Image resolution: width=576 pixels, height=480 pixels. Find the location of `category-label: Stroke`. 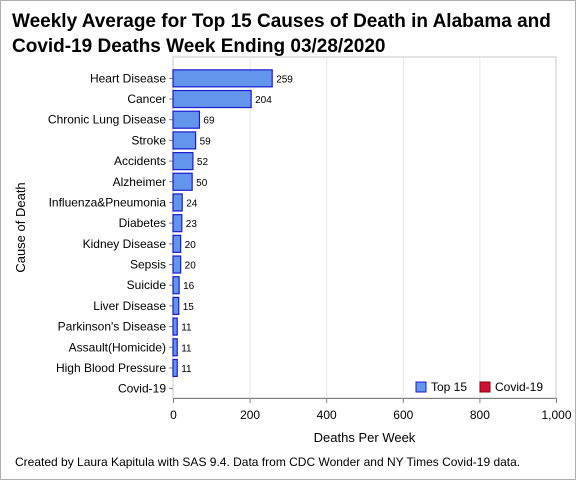

category-label: Stroke is located at coordinates (148, 140).